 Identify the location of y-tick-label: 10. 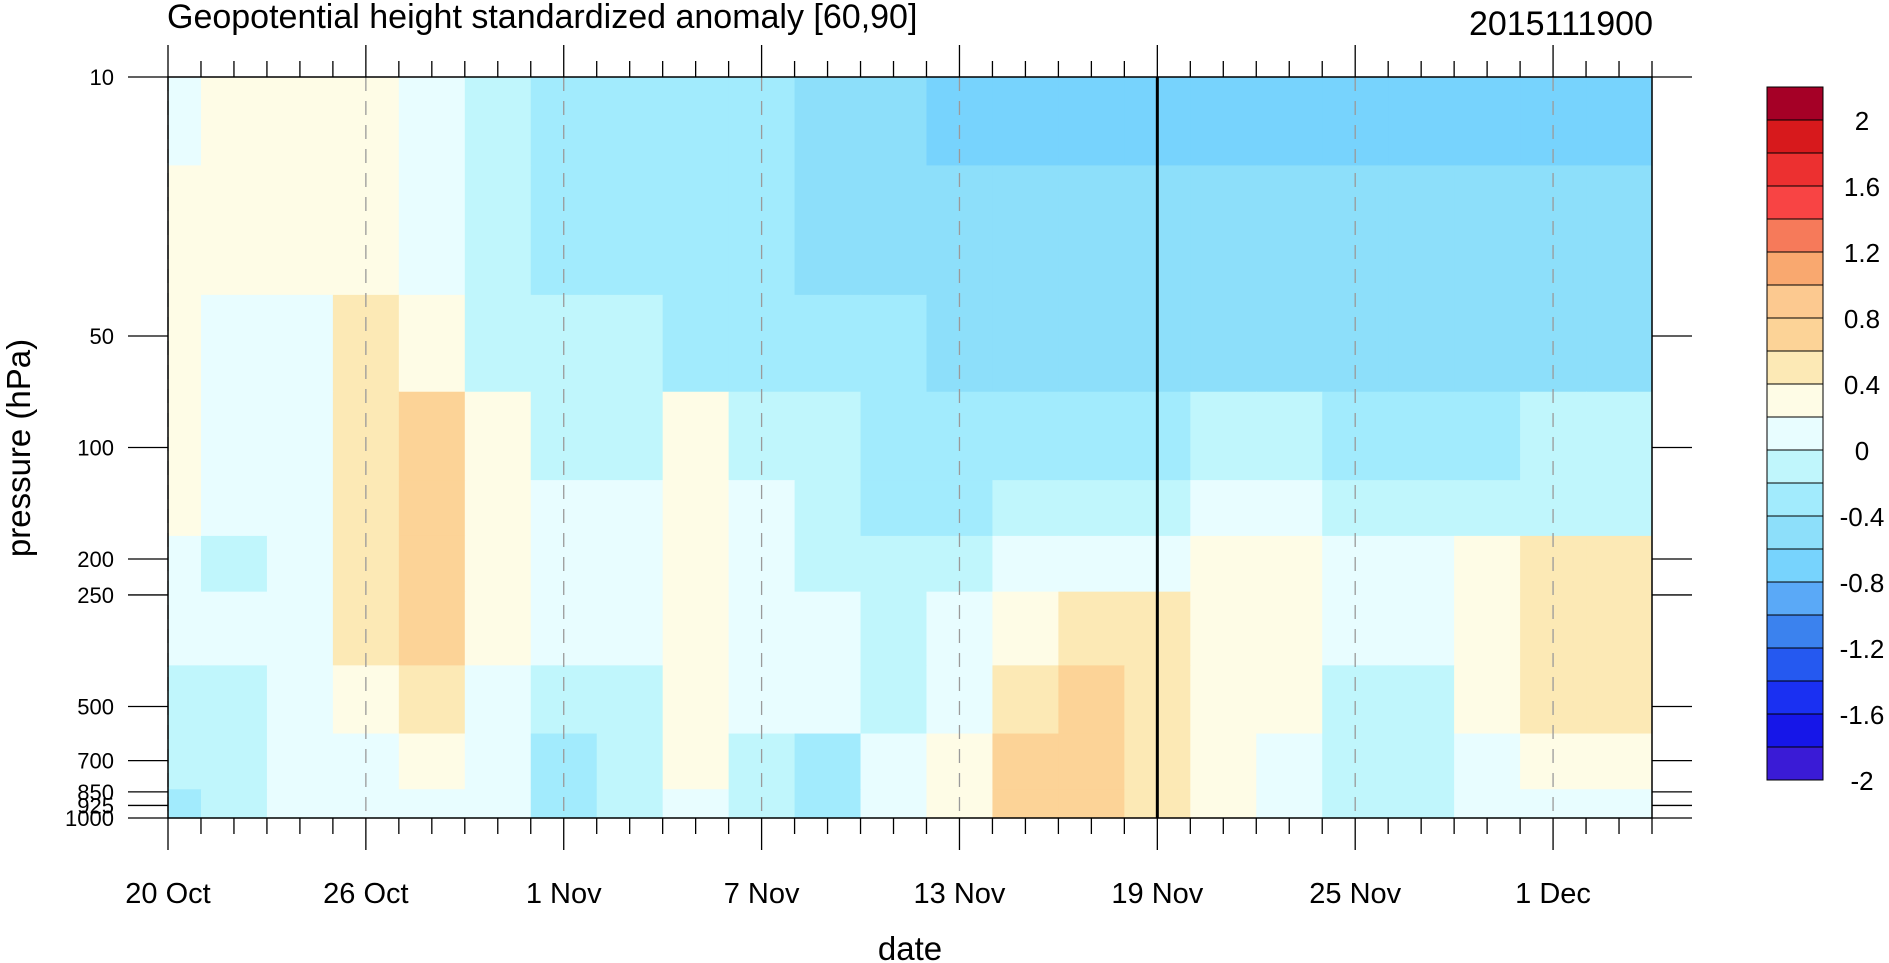
(102, 77).